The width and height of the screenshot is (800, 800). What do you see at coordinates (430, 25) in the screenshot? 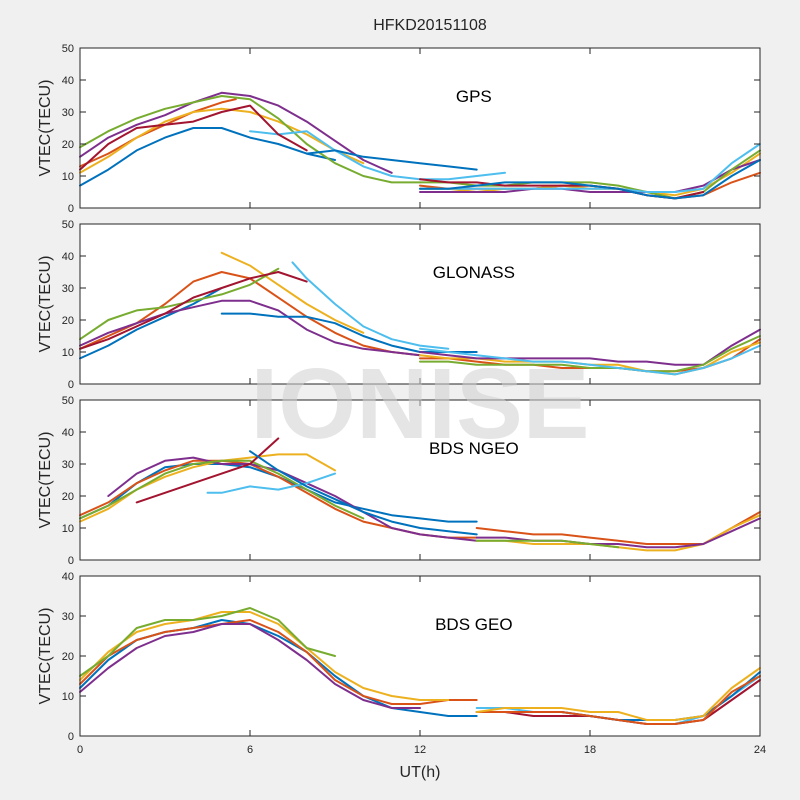
I see `figure-title: HFKD20151108` at bounding box center [430, 25].